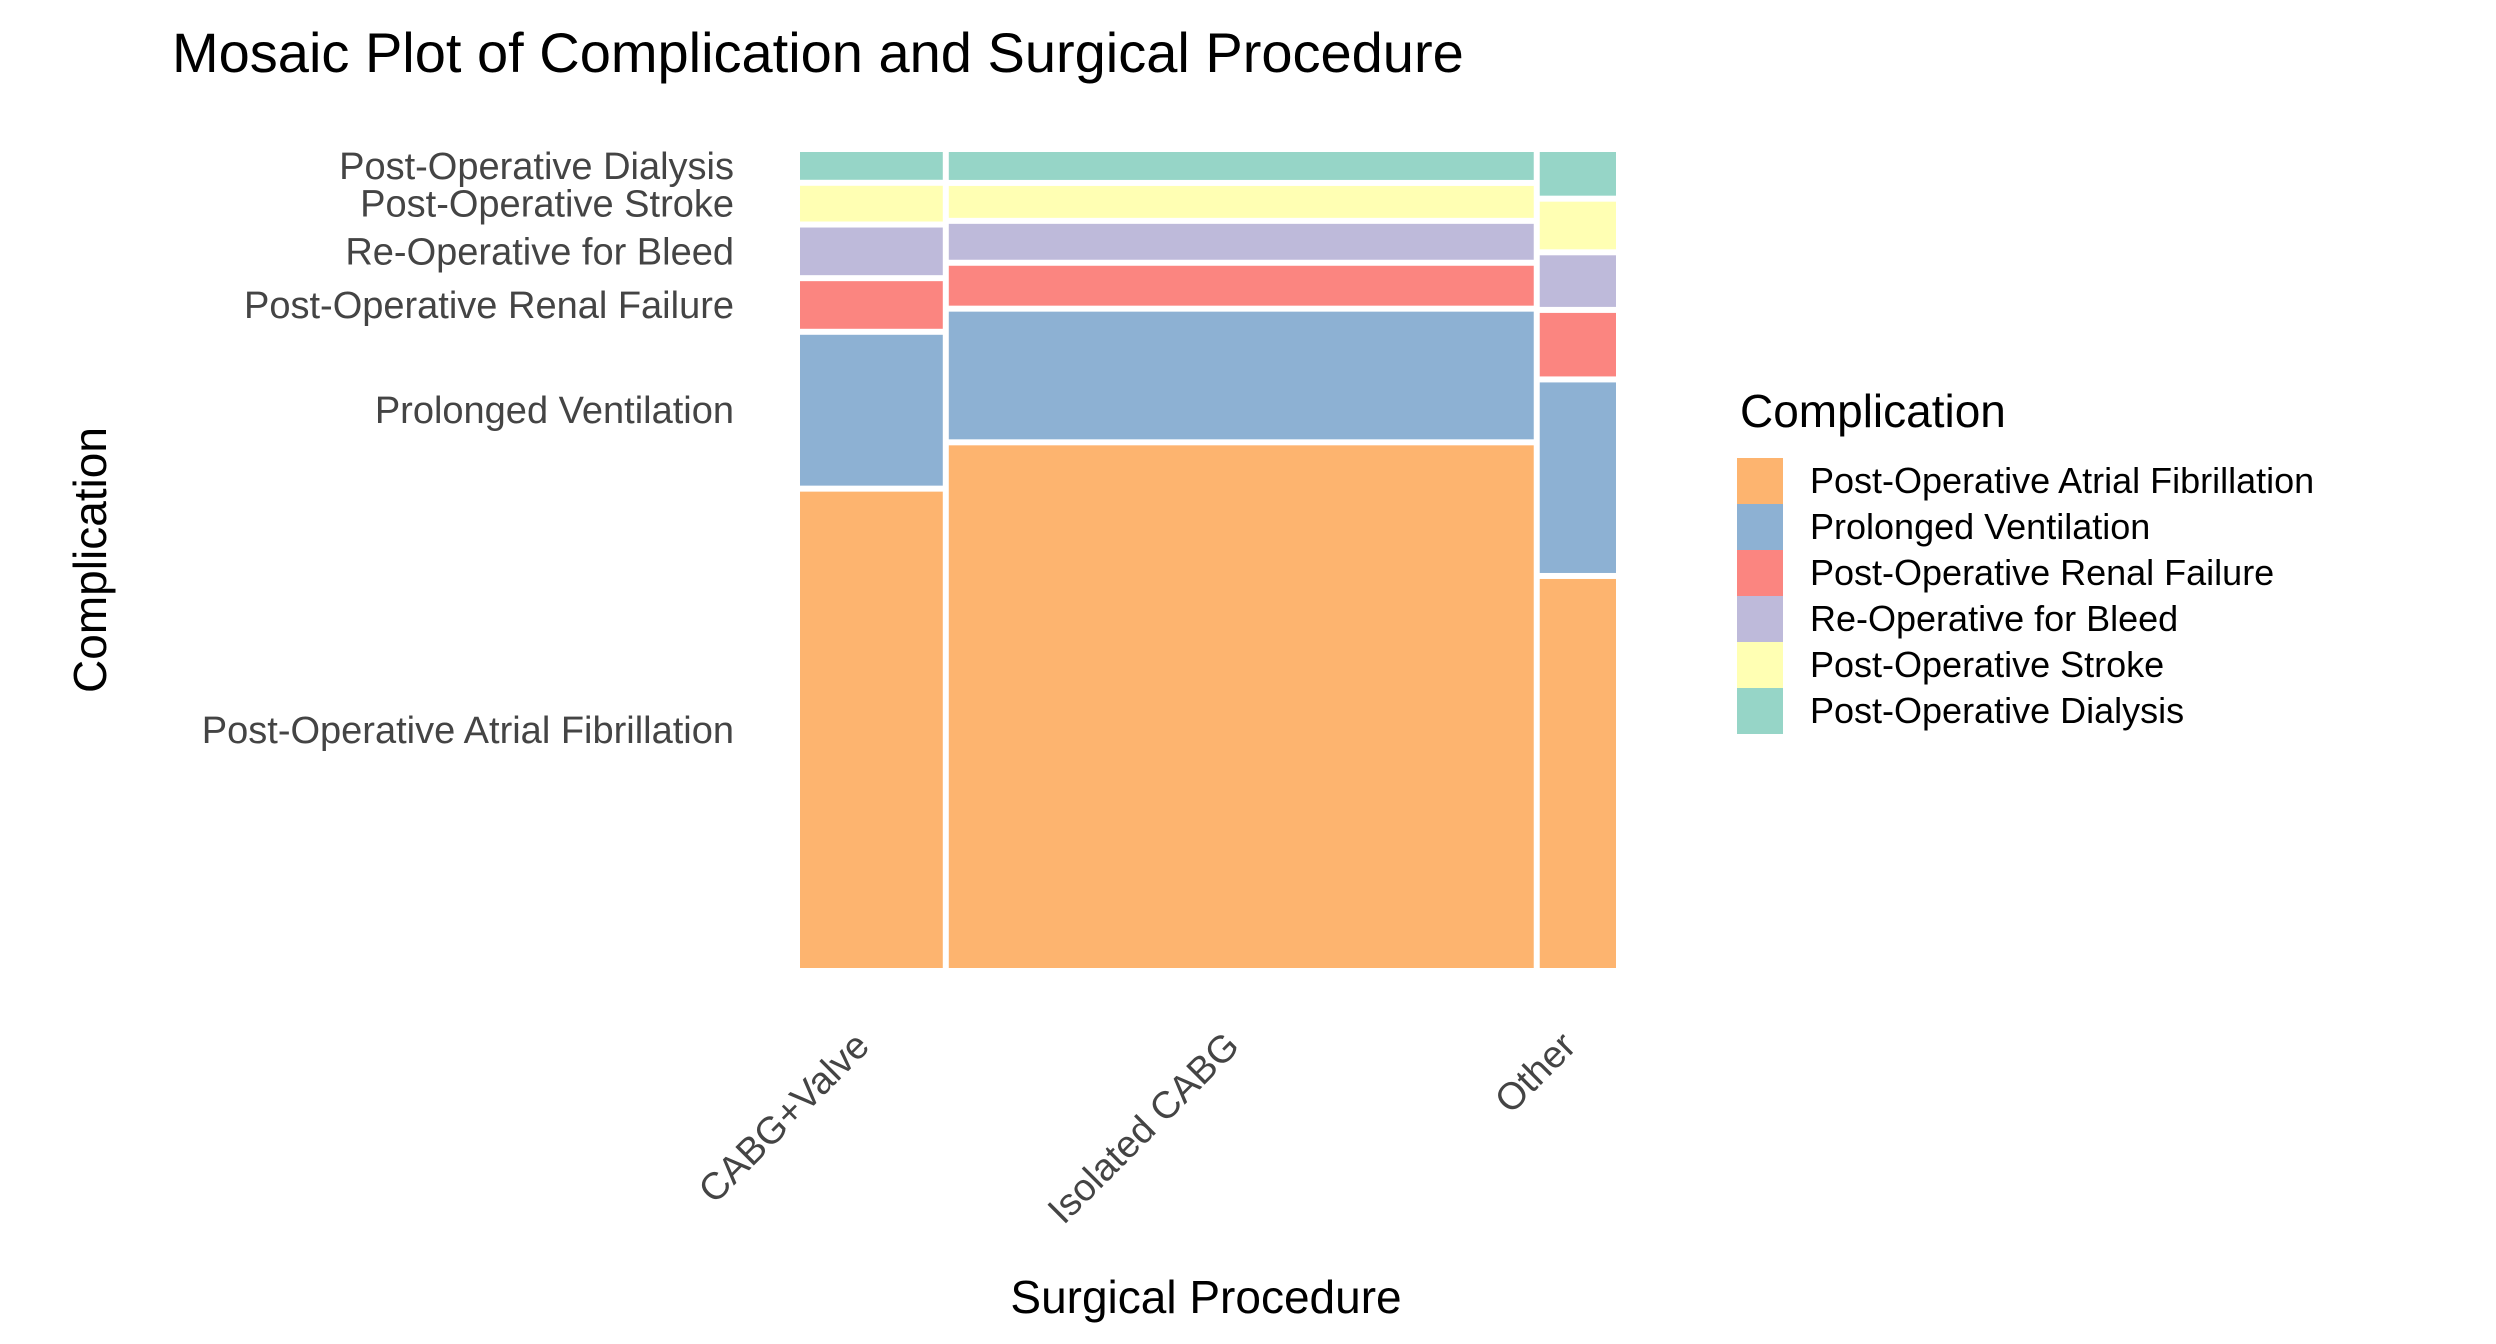 Image resolution: width=2496 pixels, height=1344 pixels. Describe the element at coordinates (1997, 710) in the screenshot. I see `legend-label-post-operative-dialysis: Post-Operative Dialysis` at that location.